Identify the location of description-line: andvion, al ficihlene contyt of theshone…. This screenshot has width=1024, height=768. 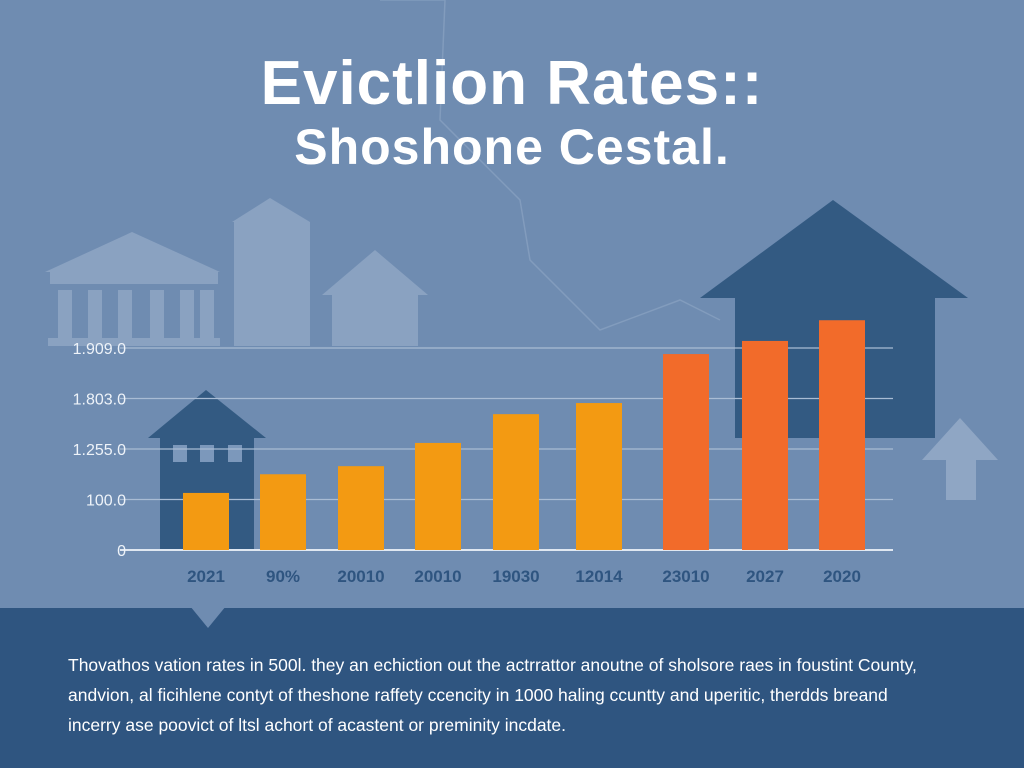
(478, 695).